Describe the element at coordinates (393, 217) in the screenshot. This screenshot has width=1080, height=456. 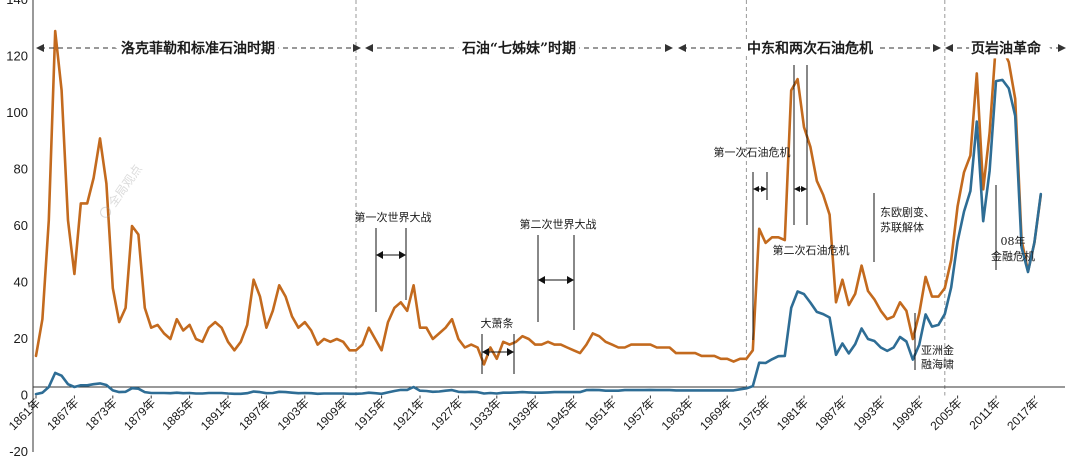
I see `annotation-ww1: 第一次世界大战` at that location.